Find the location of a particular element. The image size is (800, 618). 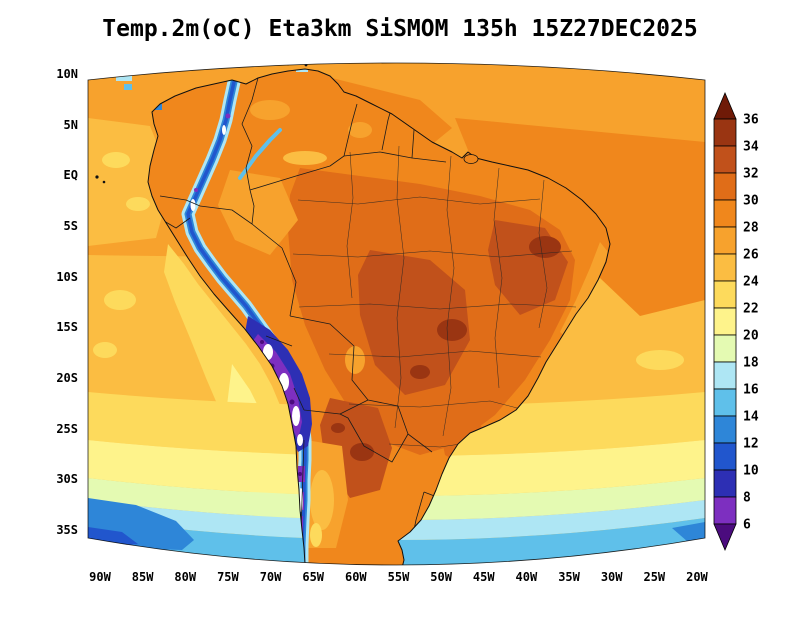

colorbar-tick-label: 32 is located at coordinates (751, 174).